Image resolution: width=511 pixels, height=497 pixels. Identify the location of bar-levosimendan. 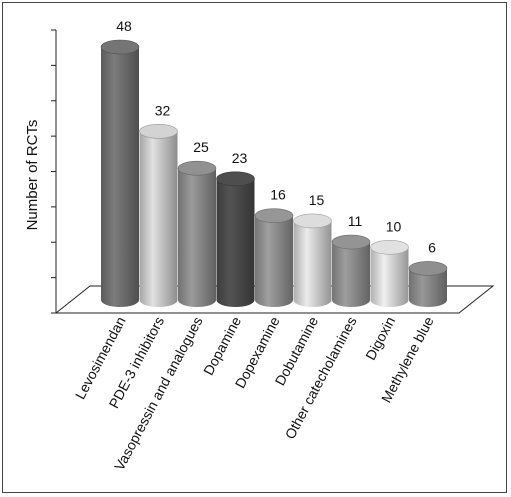
(120, 173).